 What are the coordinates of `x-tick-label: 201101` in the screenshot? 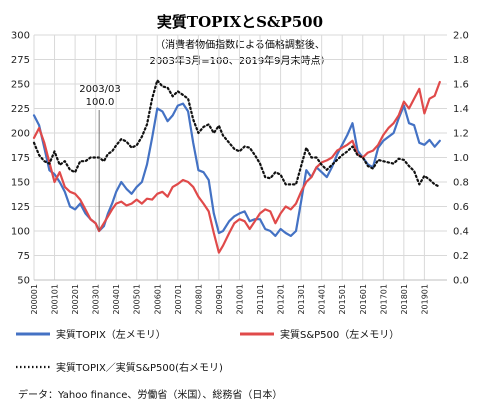 It's located at (260, 299).